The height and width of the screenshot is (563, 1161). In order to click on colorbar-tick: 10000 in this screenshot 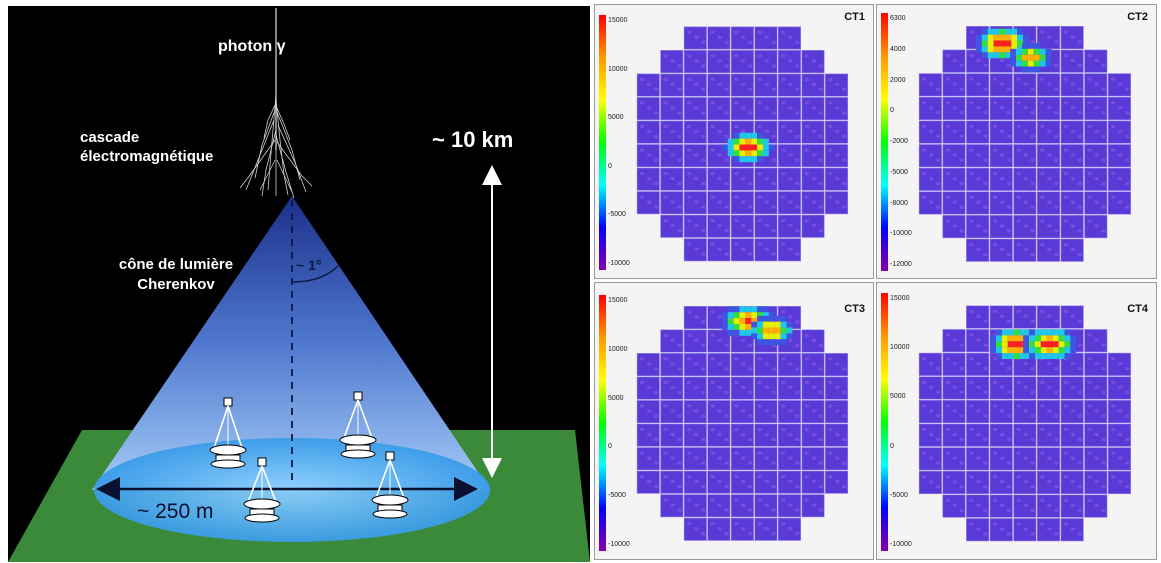, I will do `click(618, 349)`.